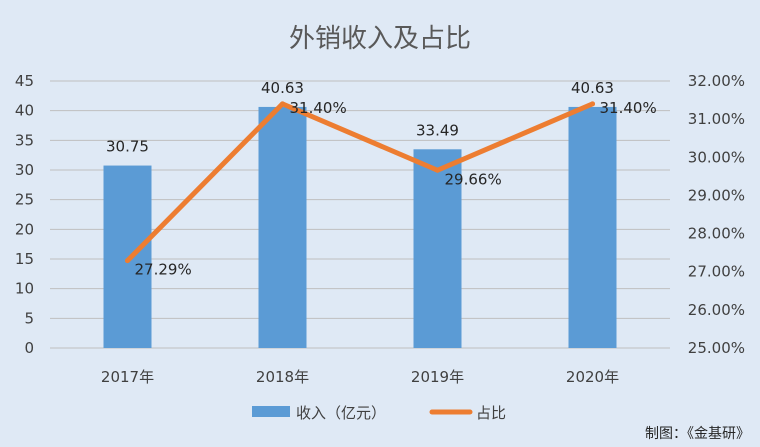 The width and height of the screenshot is (760, 447). What do you see at coordinates (716, 81) in the screenshot?
I see `y-right-tick-label: 32.00%` at bounding box center [716, 81].